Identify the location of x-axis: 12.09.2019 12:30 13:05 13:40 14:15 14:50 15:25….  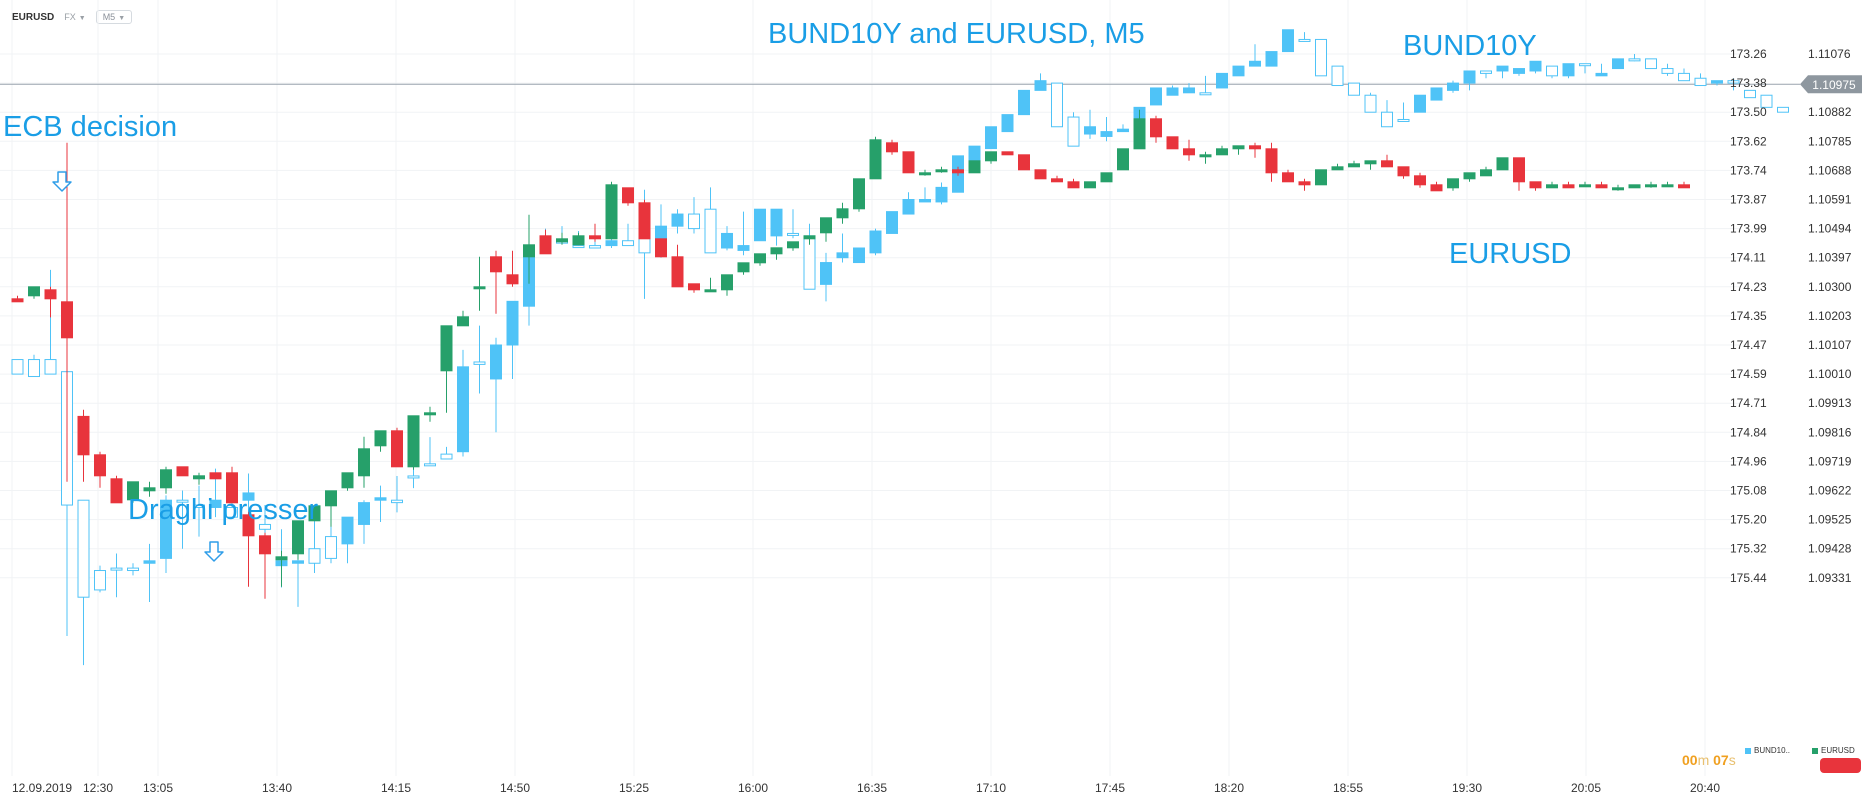
(866, 788).